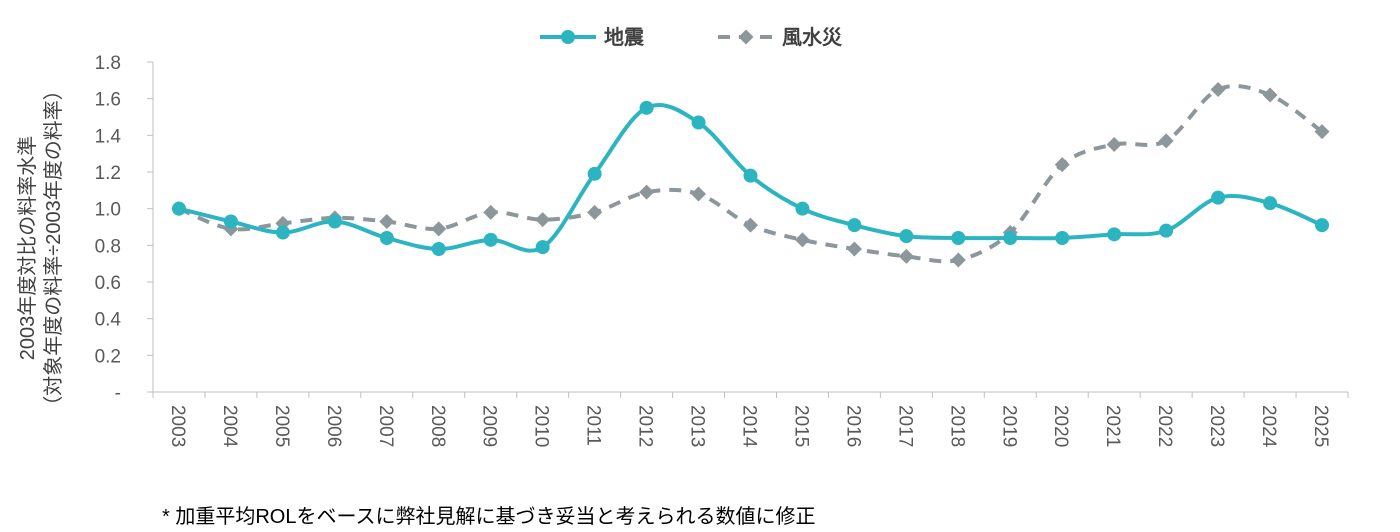 Image resolution: width=1400 pixels, height=532 pixels. Describe the element at coordinates (541, 426) in the screenshot. I see `x-tick-label: 2010` at that location.